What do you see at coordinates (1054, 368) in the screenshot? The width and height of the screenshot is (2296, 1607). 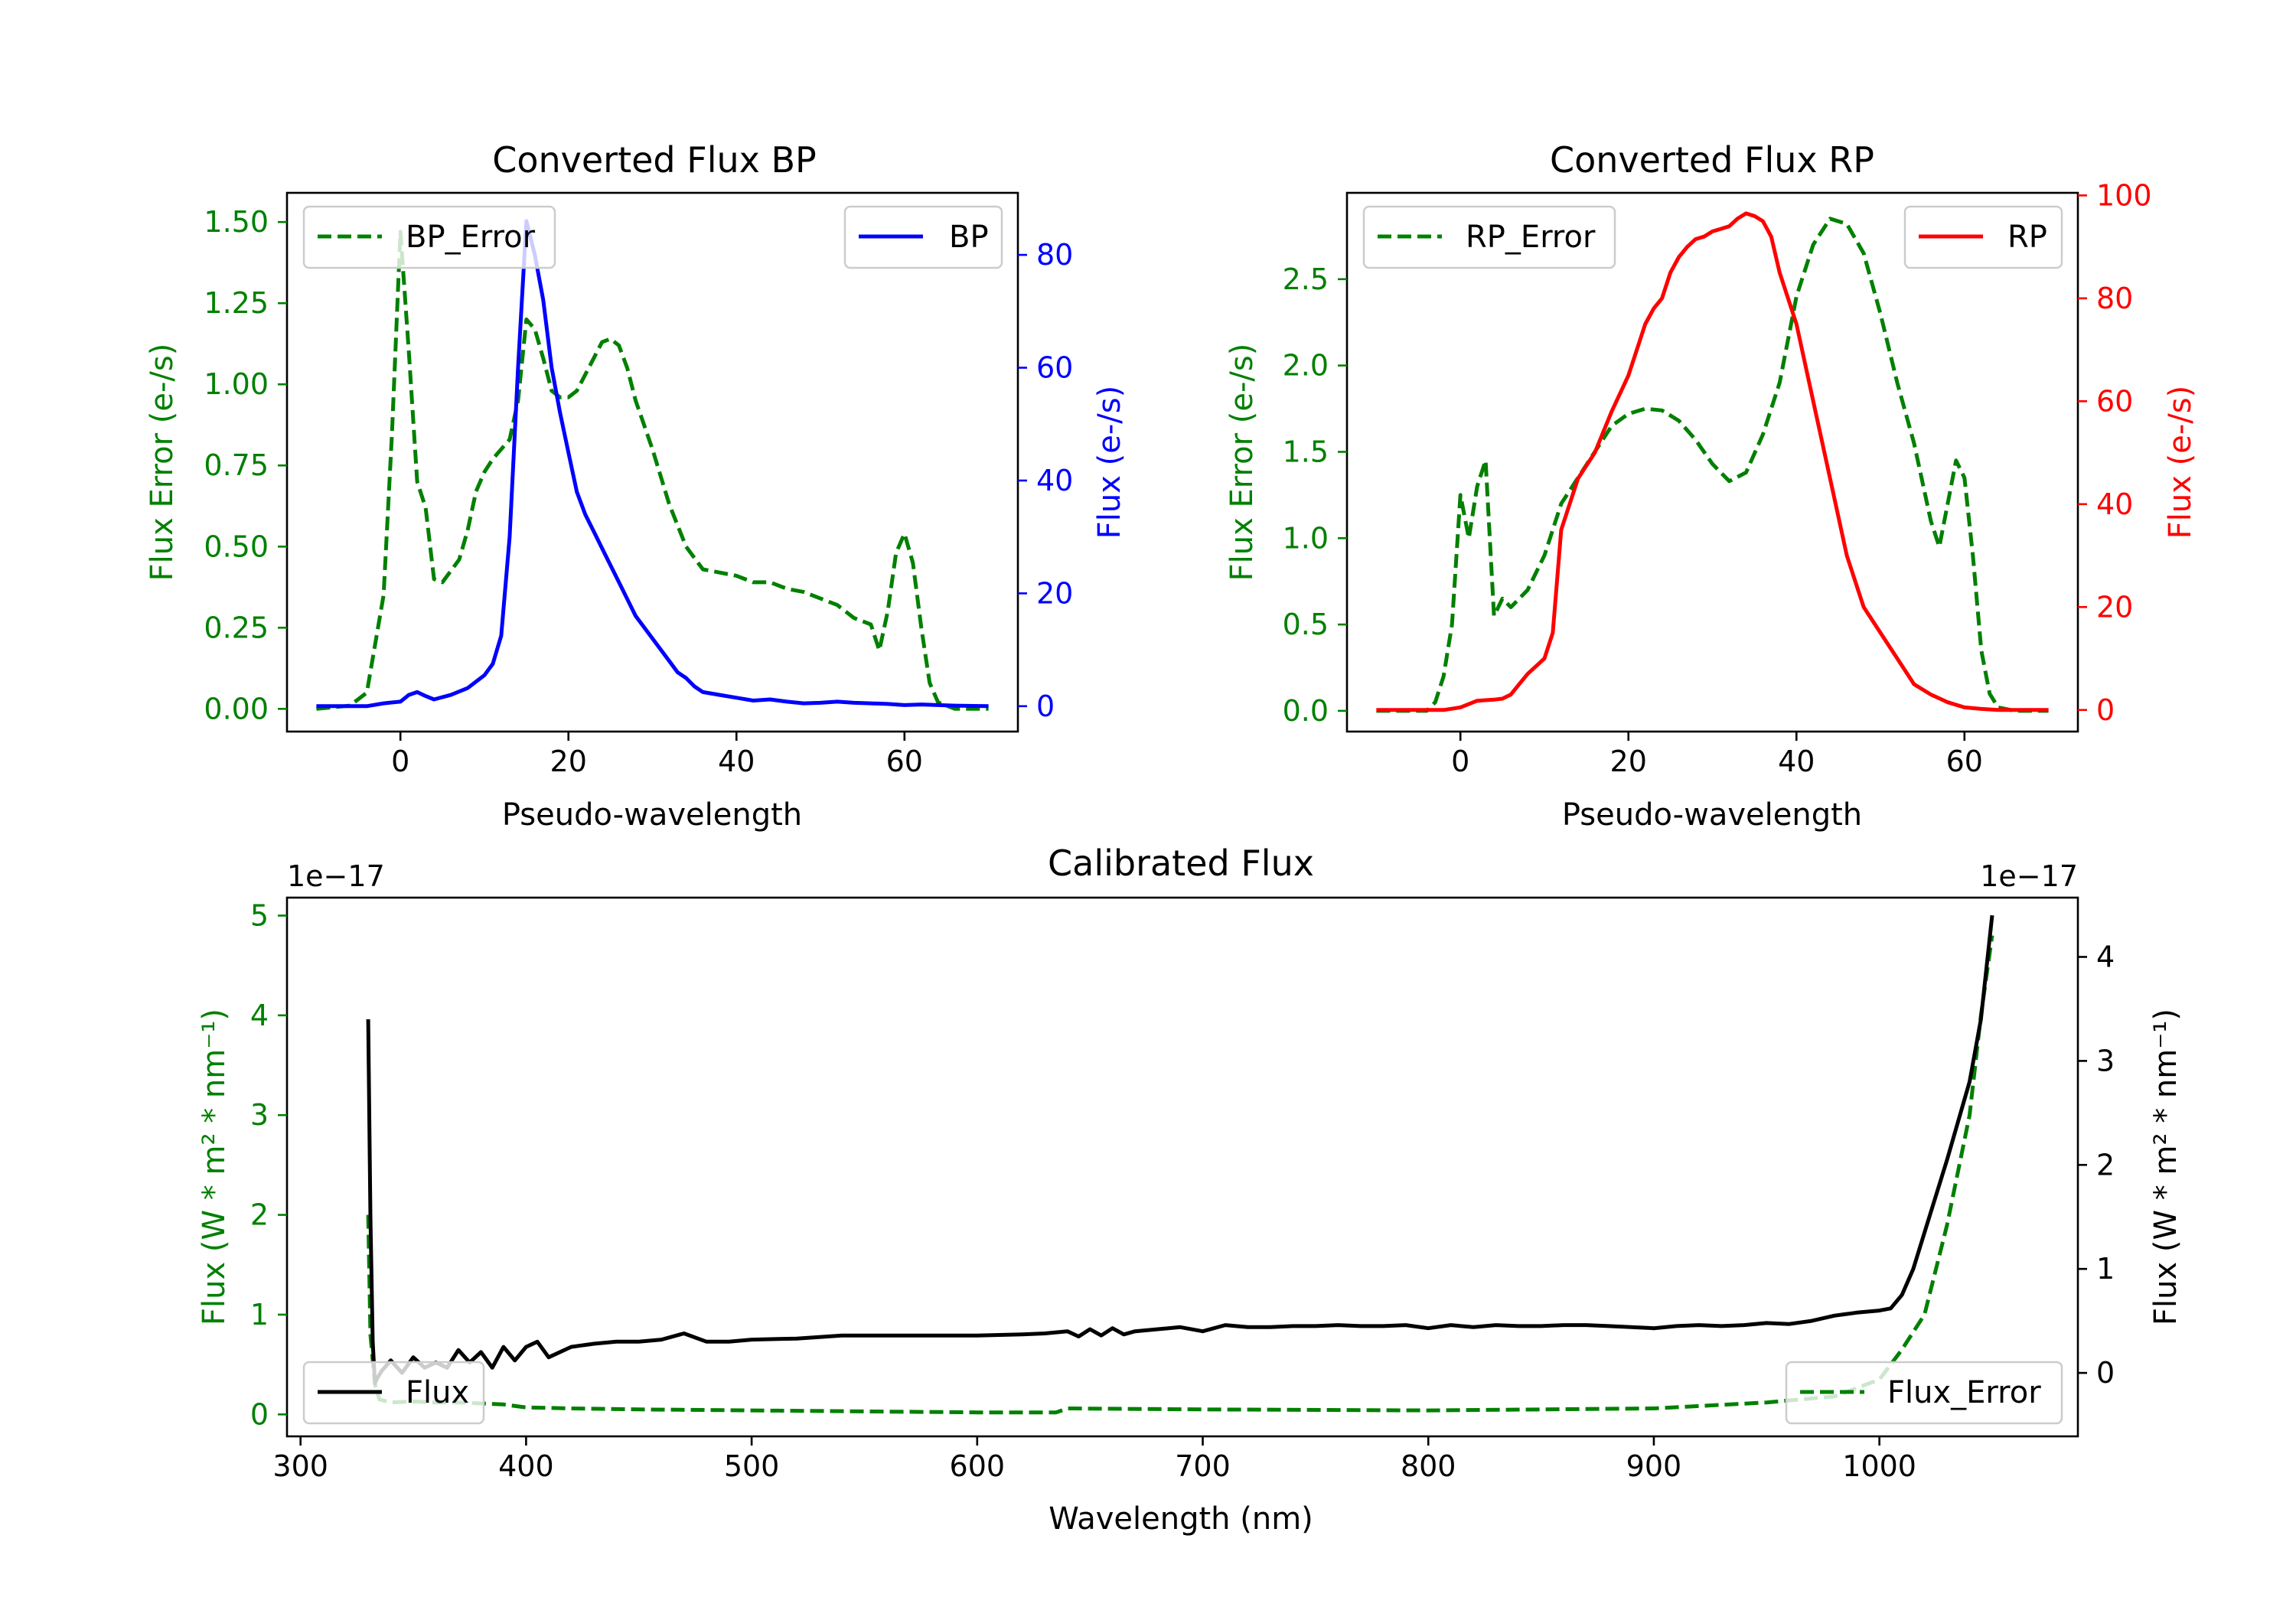 I see `bp-right-tick-label: 60` at bounding box center [1054, 368].